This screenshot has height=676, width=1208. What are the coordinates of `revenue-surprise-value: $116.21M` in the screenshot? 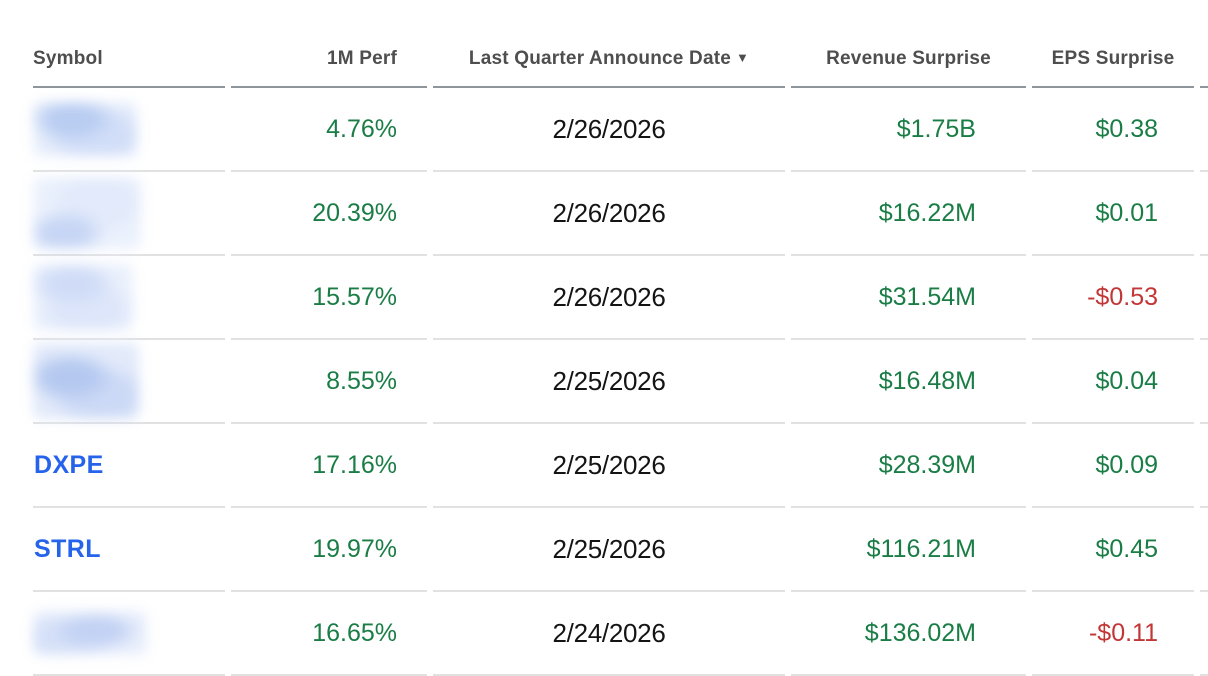 It's located at (921, 548).